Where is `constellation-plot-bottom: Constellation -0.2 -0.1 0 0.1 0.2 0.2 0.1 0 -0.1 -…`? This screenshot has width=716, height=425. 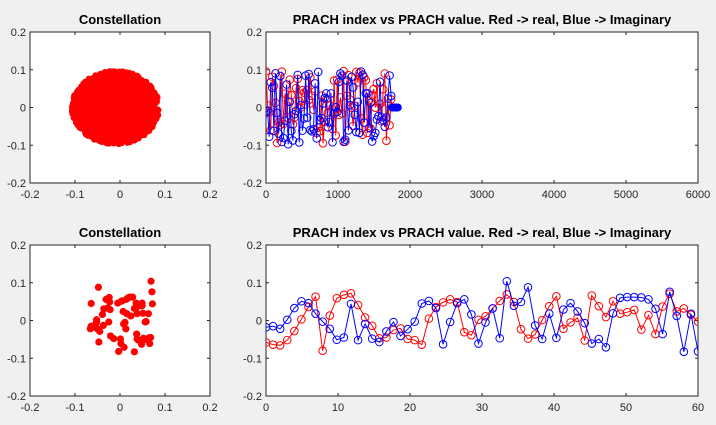 constellation-plot-bottom: Constellation -0.2 -0.1 0 0.1 0.2 0.2 0.1 0 -0.1 -… is located at coordinates (112, 319).